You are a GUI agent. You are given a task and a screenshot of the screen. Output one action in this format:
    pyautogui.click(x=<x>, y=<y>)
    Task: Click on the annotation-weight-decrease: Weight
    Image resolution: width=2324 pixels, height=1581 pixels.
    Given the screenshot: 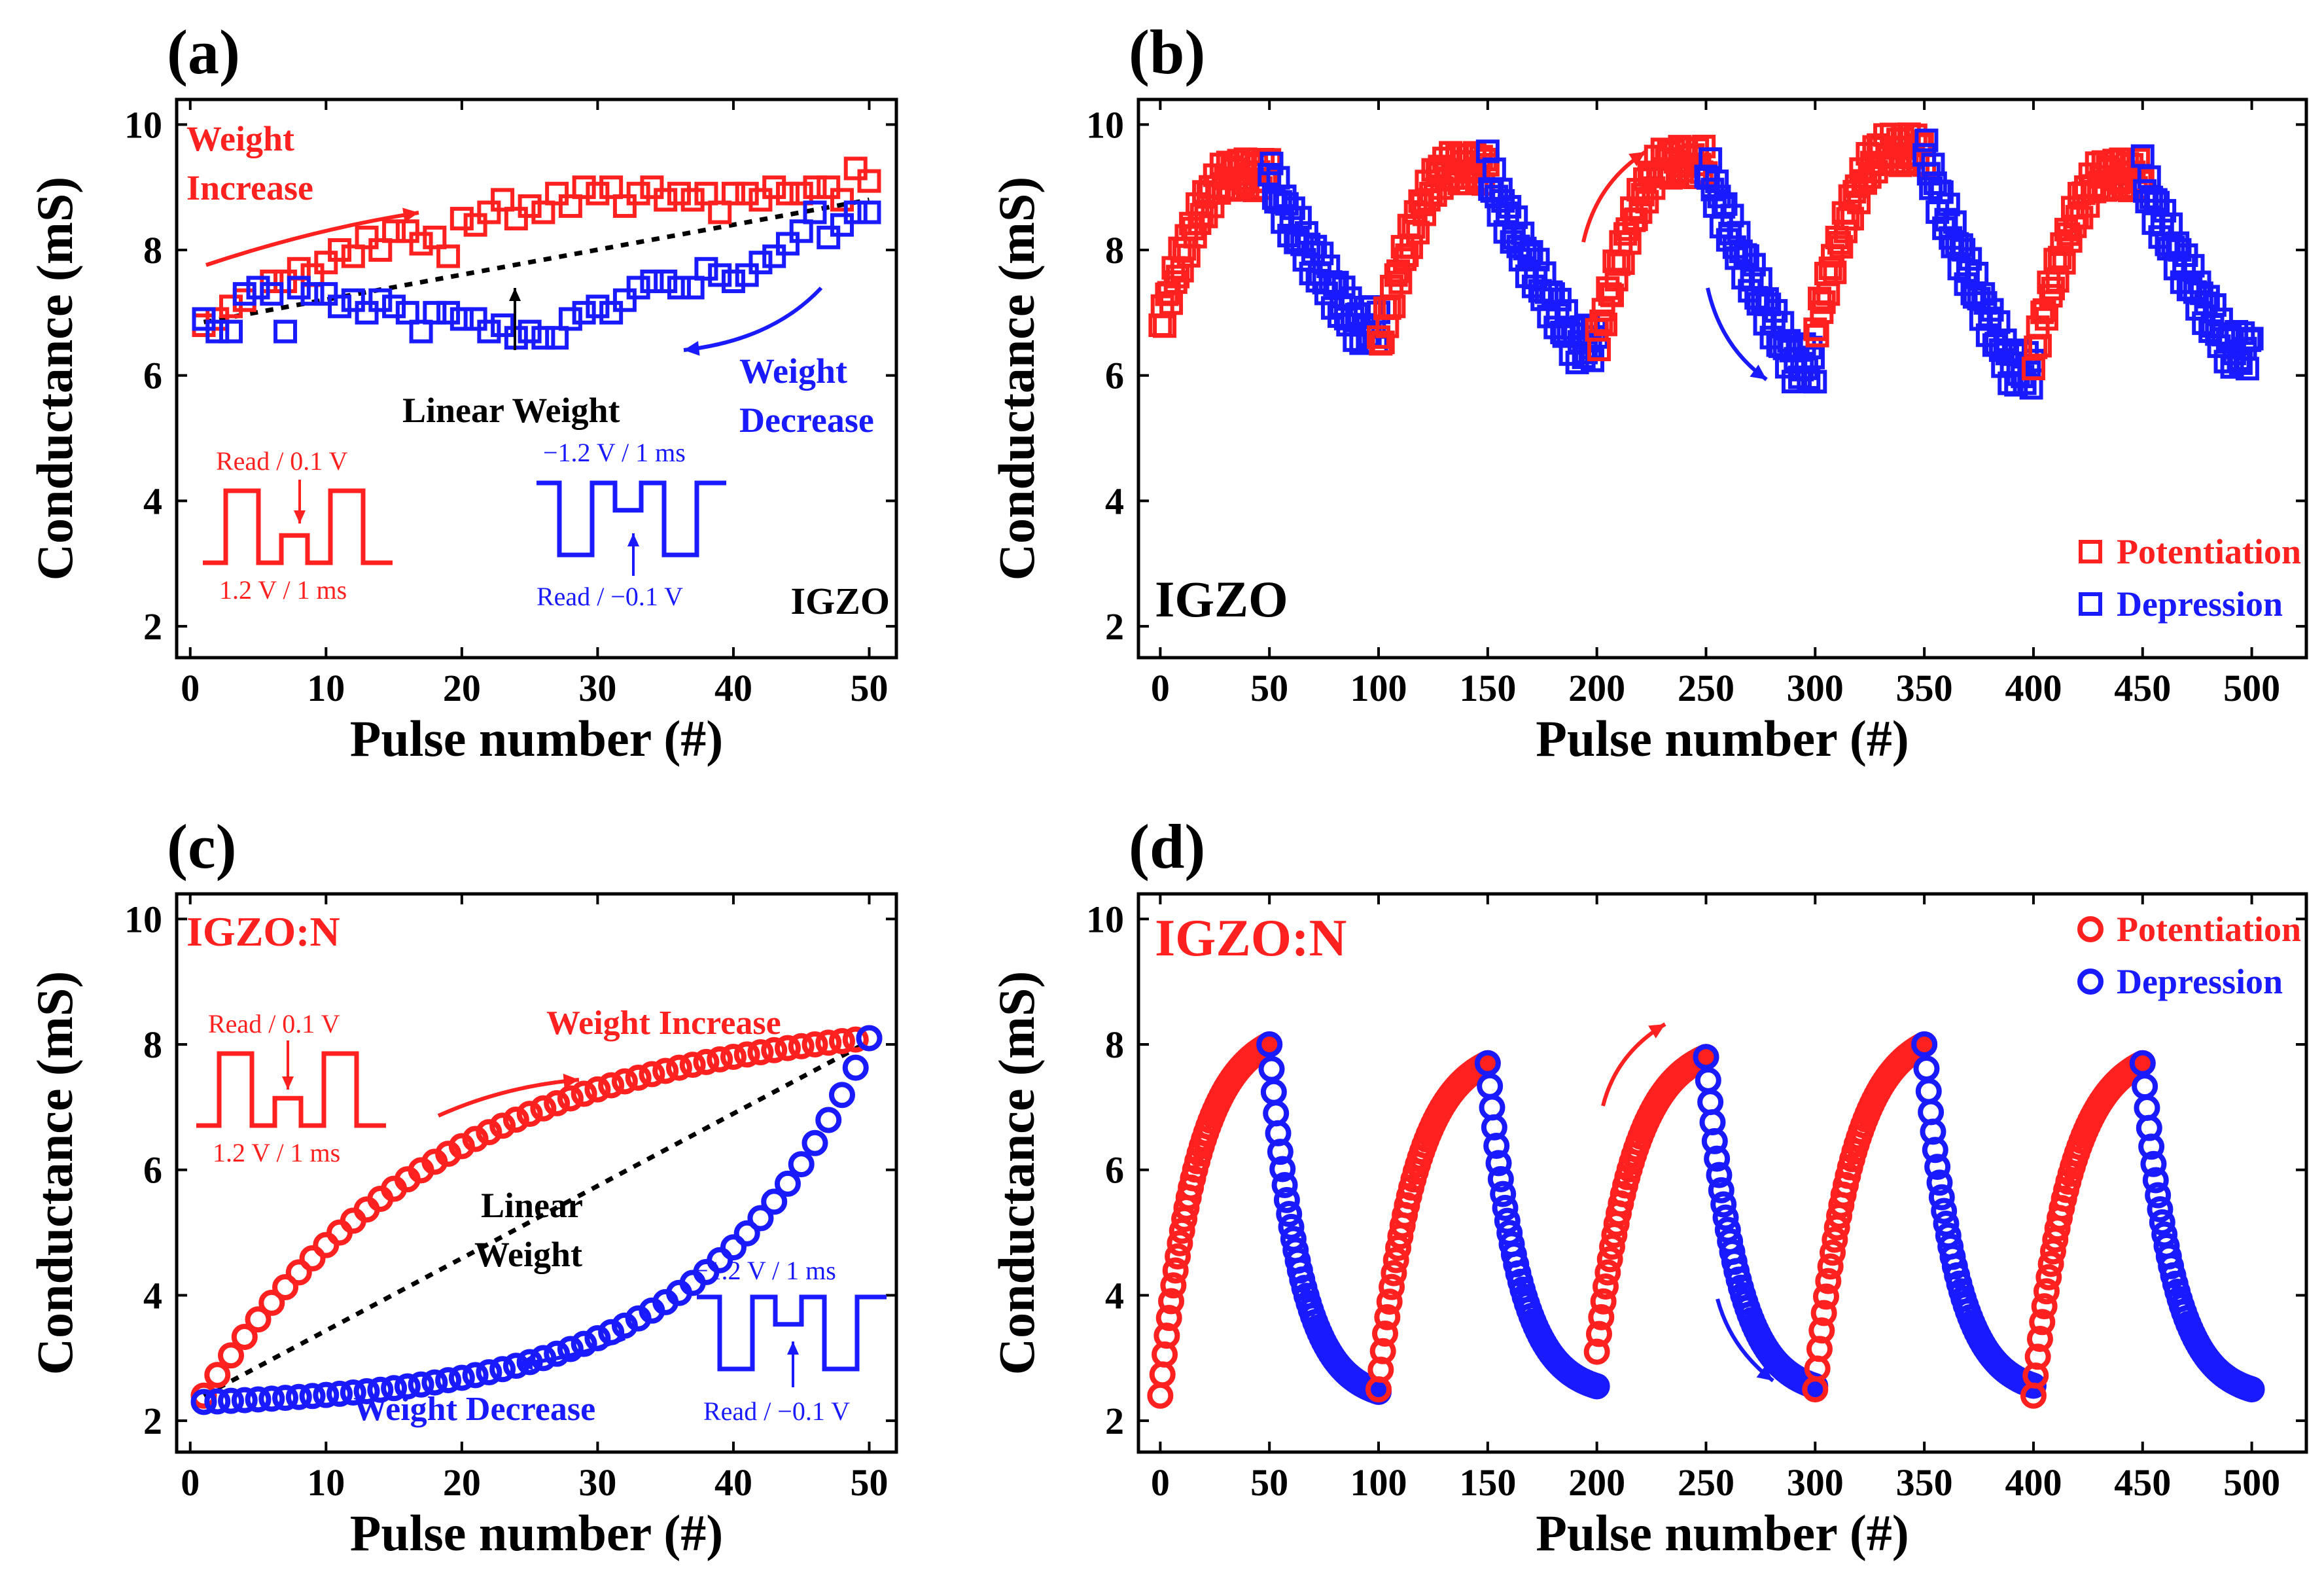 What is the action you would take?
    pyautogui.click(x=793, y=371)
    